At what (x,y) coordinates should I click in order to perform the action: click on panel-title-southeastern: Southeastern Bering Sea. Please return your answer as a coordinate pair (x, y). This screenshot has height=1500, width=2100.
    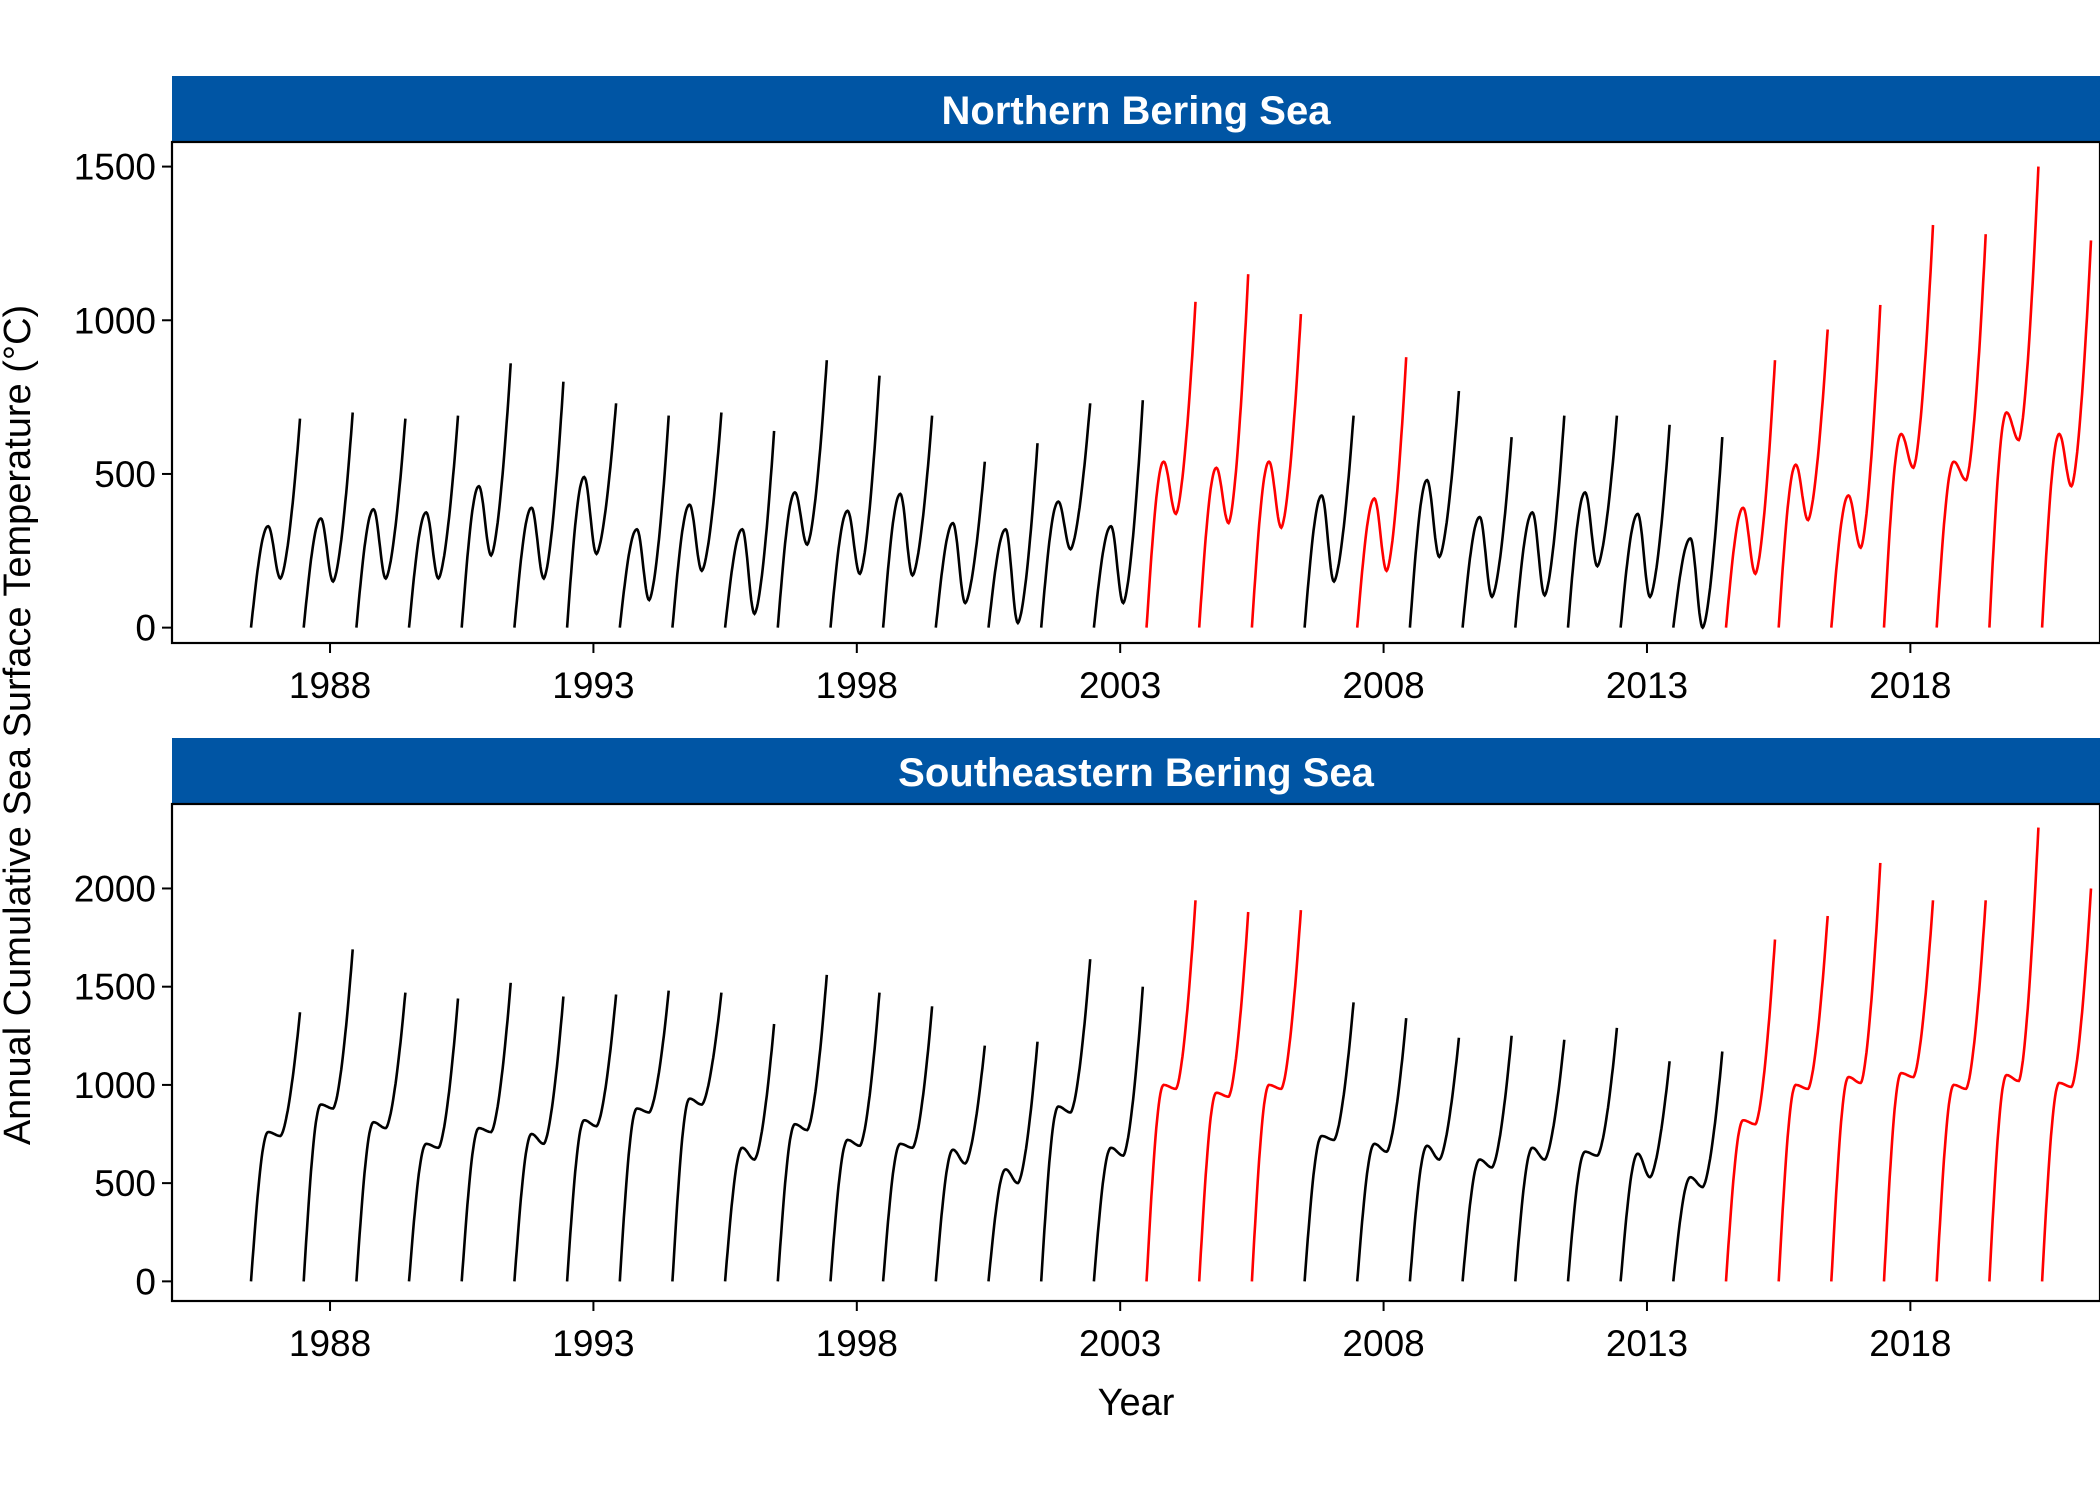
    Looking at the image, I should click on (1136, 773).